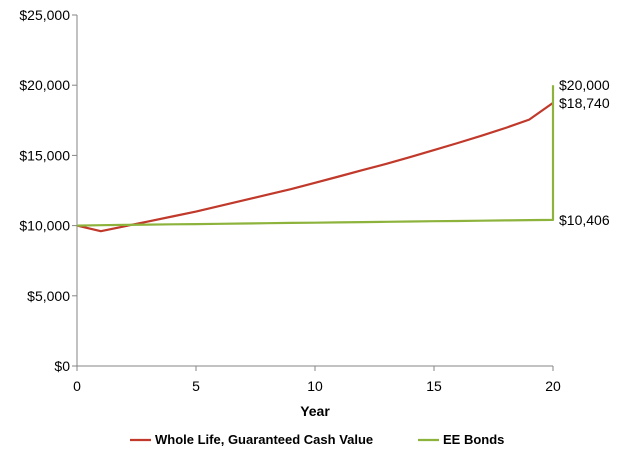 The image size is (640, 465). What do you see at coordinates (584, 220) in the screenshot?
I see `data-label: $10,406` at bounding box center [584, 220].